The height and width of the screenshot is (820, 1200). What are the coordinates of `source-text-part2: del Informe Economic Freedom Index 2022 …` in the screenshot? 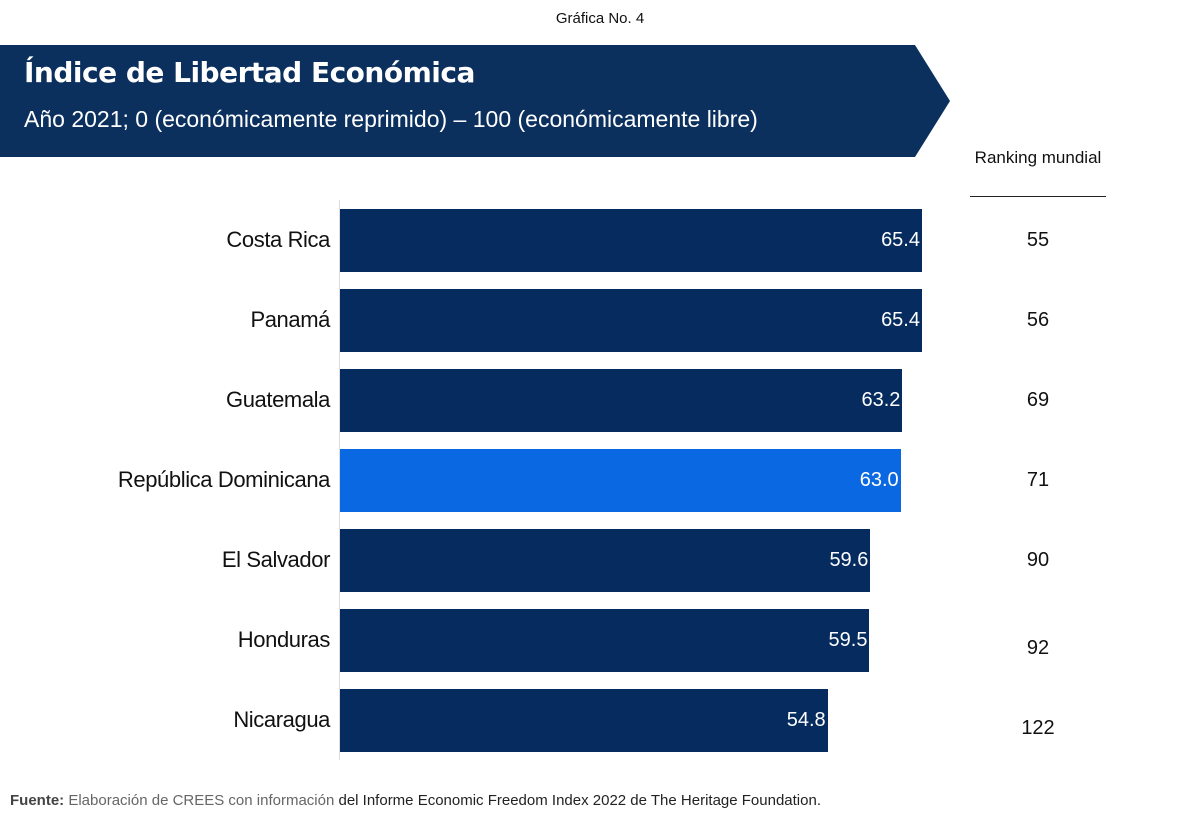 It's located at (579, 800).